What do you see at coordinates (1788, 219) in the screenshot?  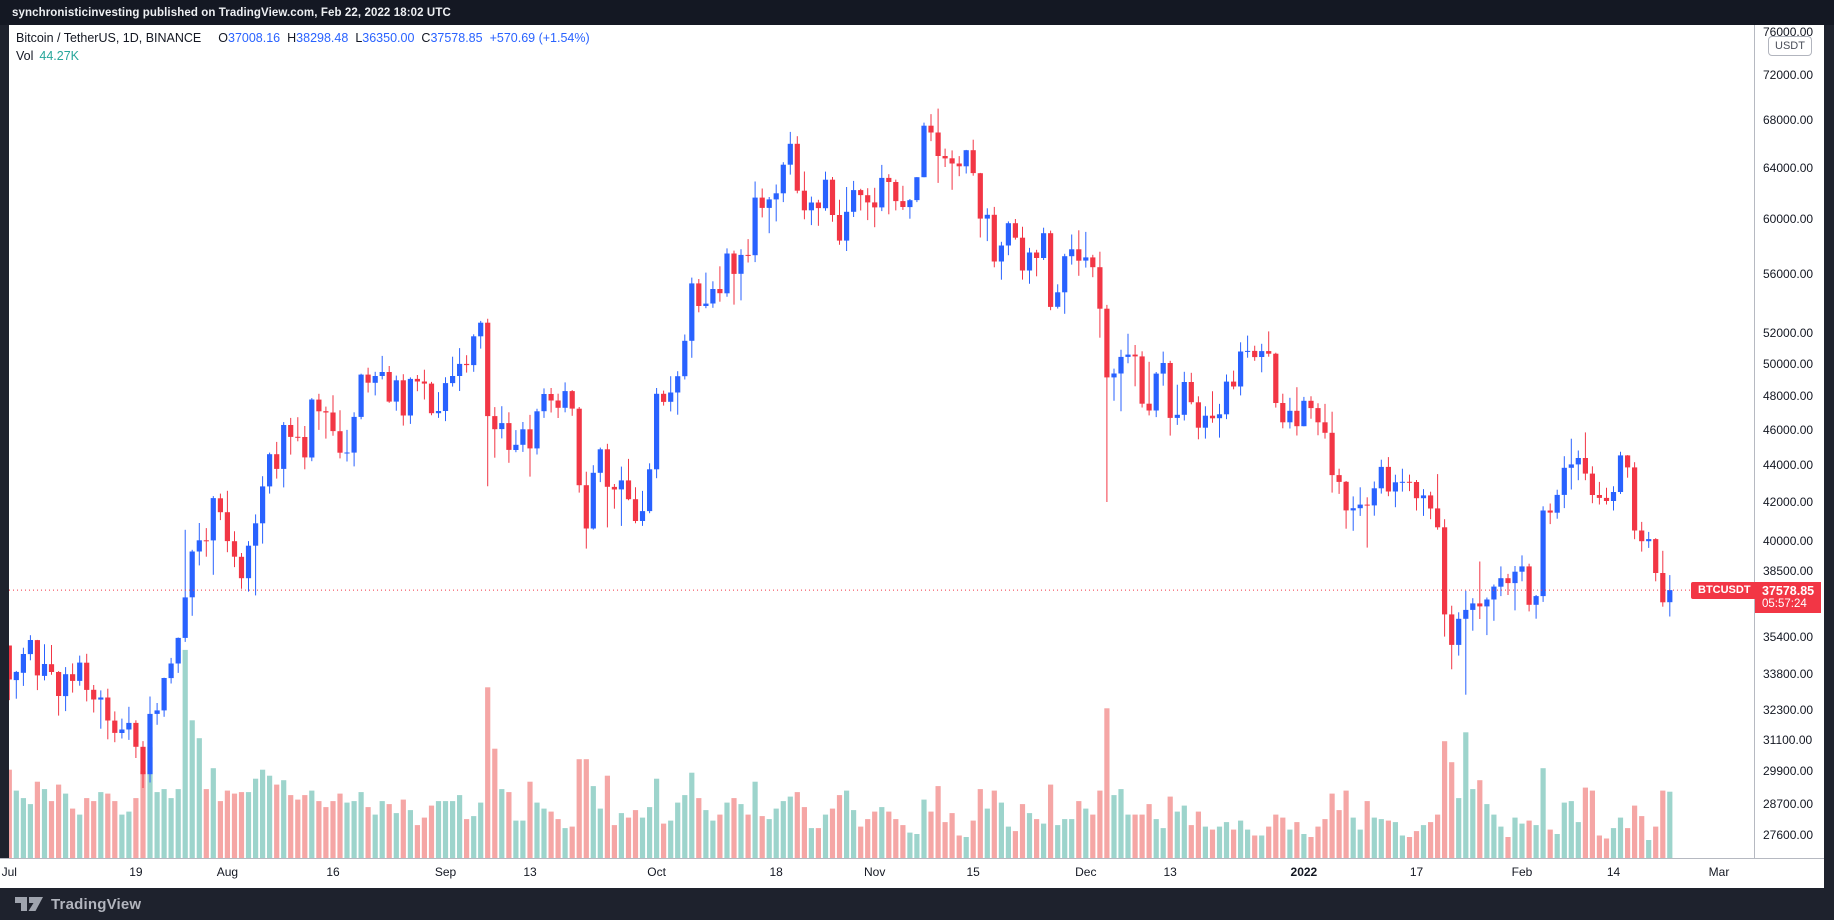 I see `price-tick-label: 60000.00` at bounding box center [1788, 219].